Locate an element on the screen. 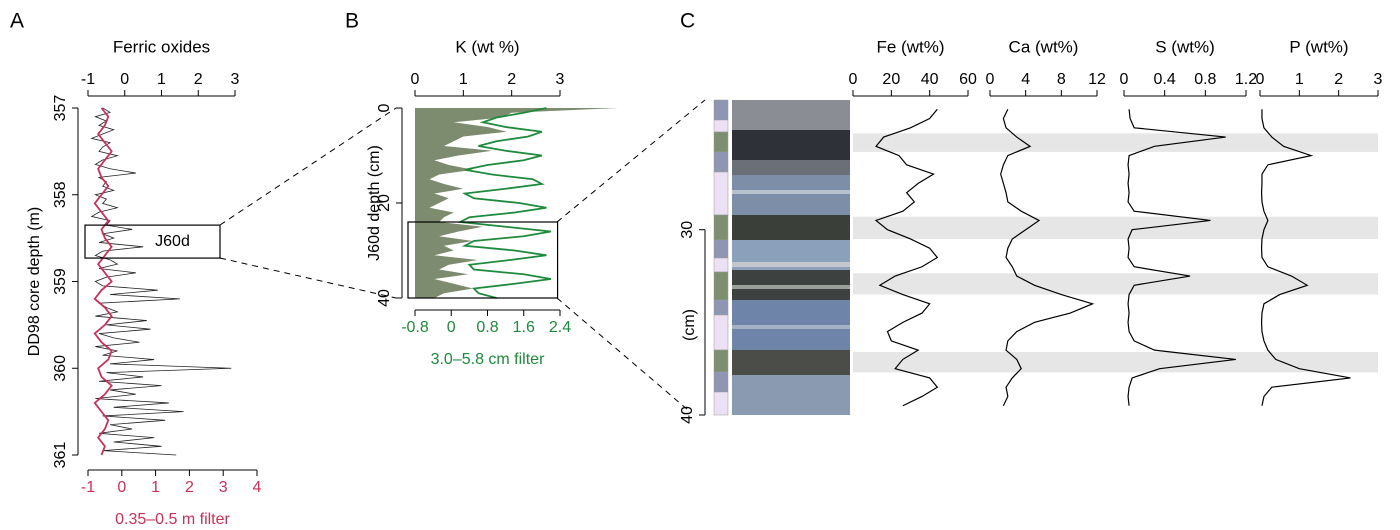  y-axis-label: DD98 core depth (m) is located at coordinates (34, 281).